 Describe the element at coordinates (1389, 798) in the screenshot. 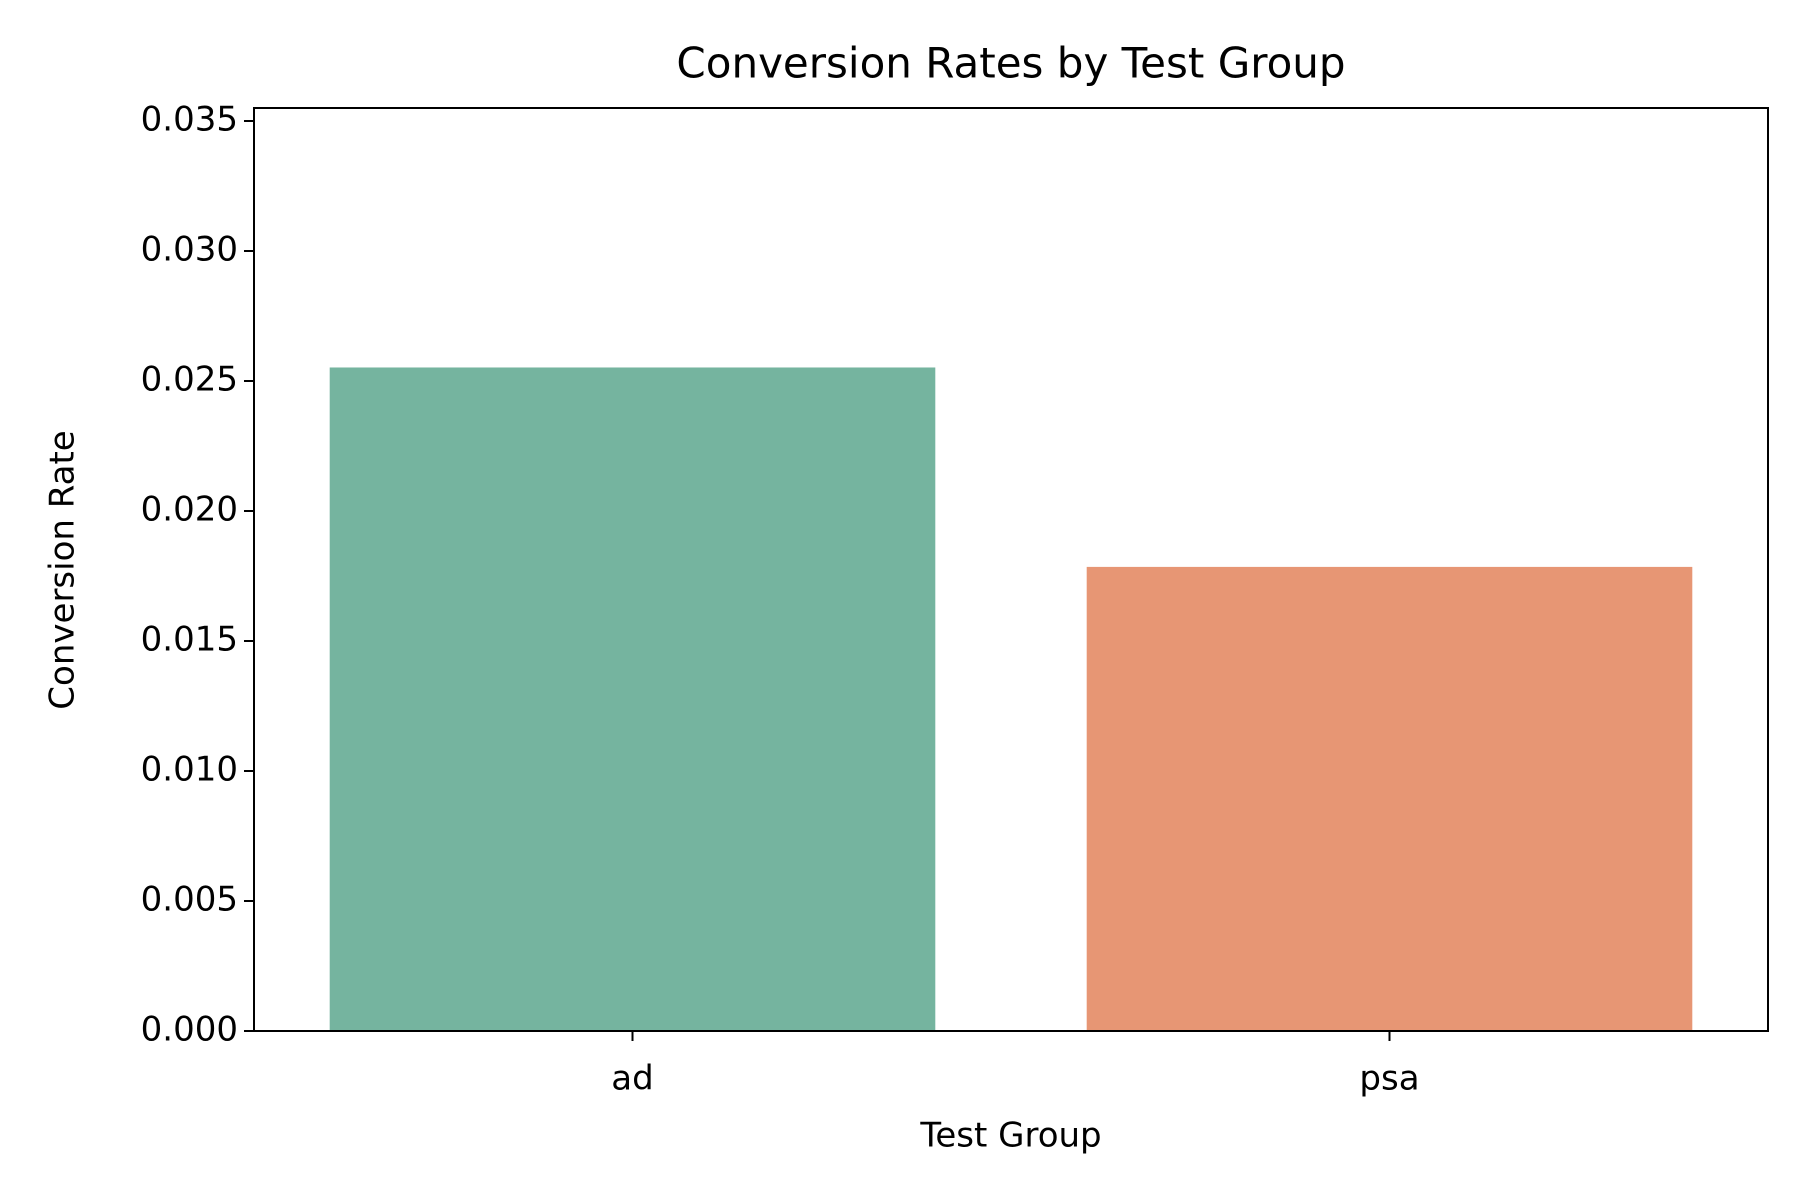

I see `bar` at that location.